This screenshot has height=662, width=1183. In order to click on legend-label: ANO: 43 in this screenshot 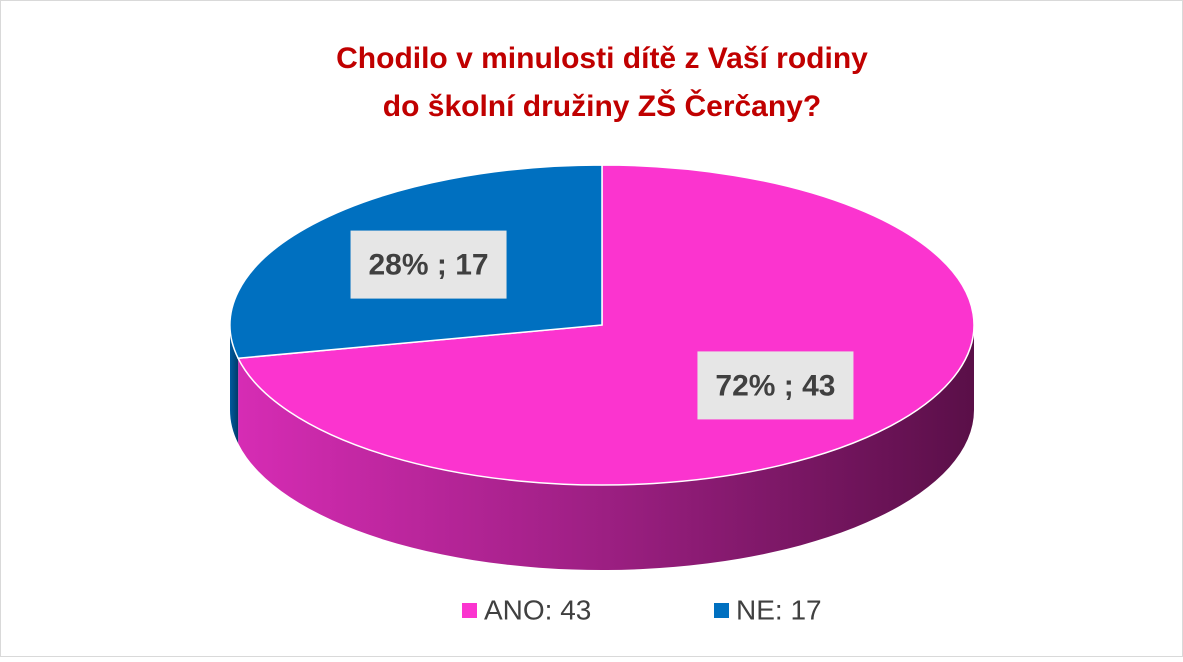, I will do `click(537, 609)`.